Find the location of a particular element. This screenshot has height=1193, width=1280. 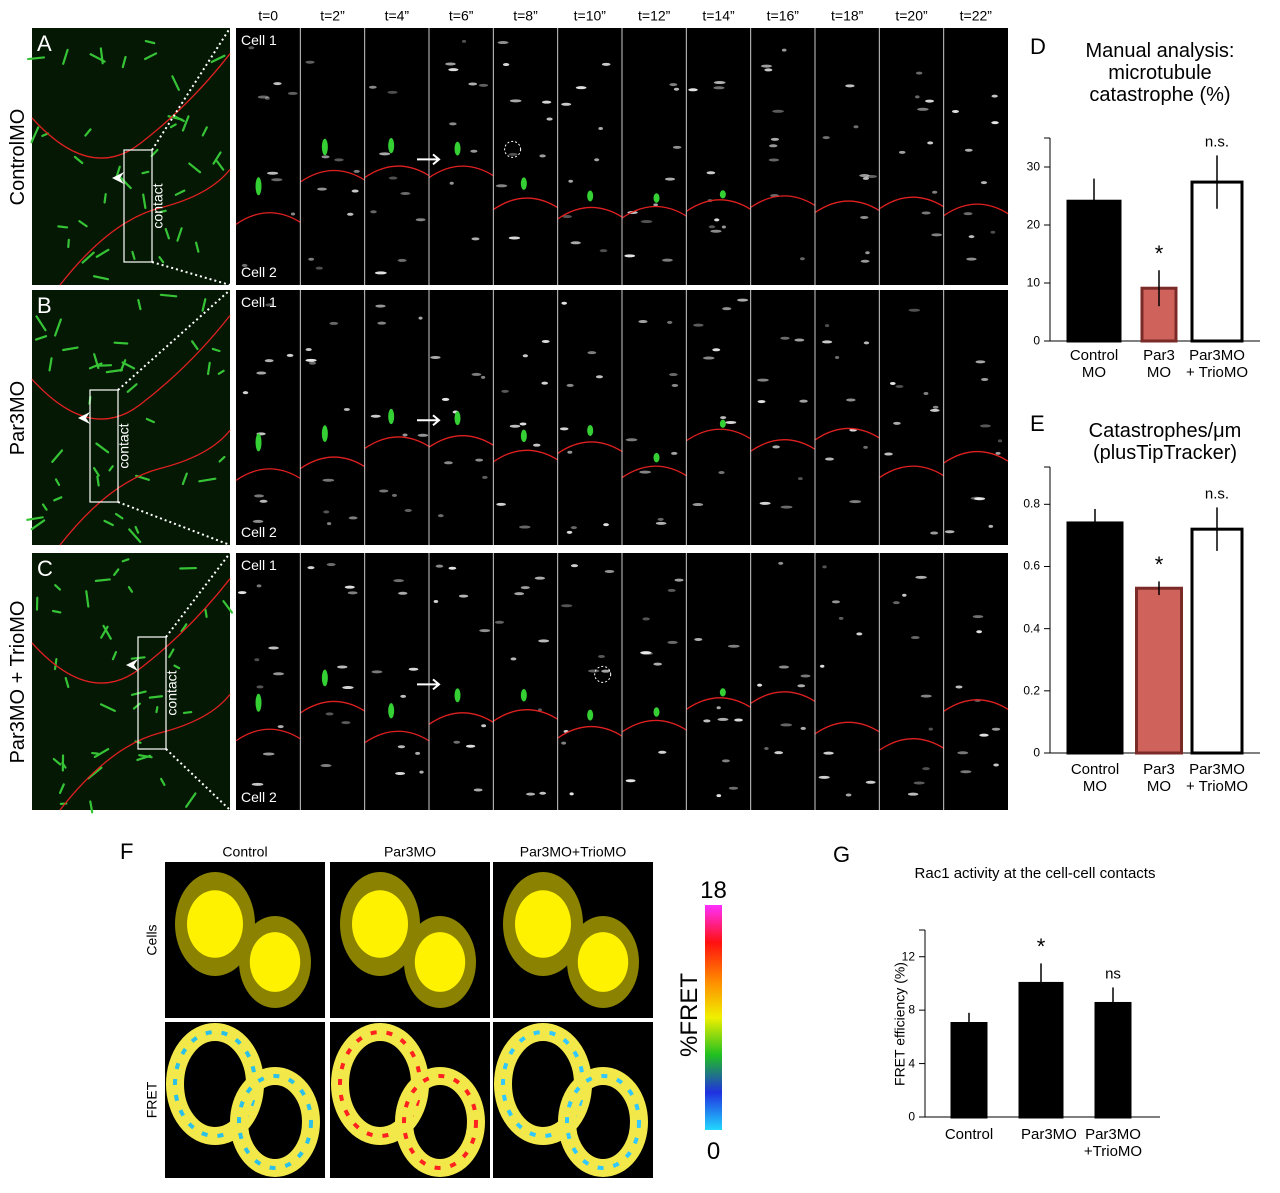

arrow is located at coordinates (429, 684).